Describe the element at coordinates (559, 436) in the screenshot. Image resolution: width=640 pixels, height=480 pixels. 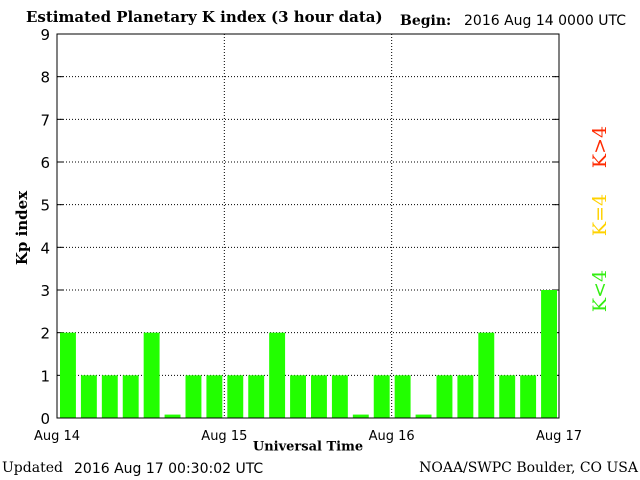
I see `x-tick-label: Aug 17` at that location.